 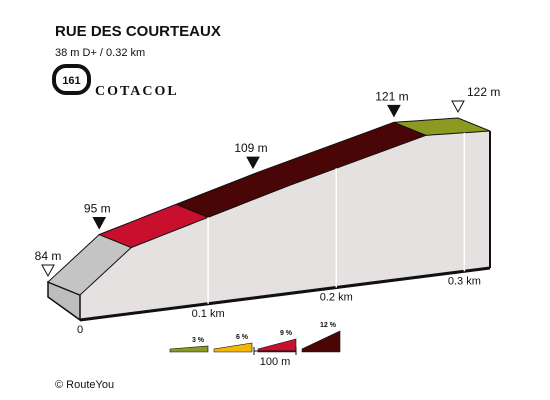 I want to click on scale-bar: 100 m, so click(x=275, y=357).